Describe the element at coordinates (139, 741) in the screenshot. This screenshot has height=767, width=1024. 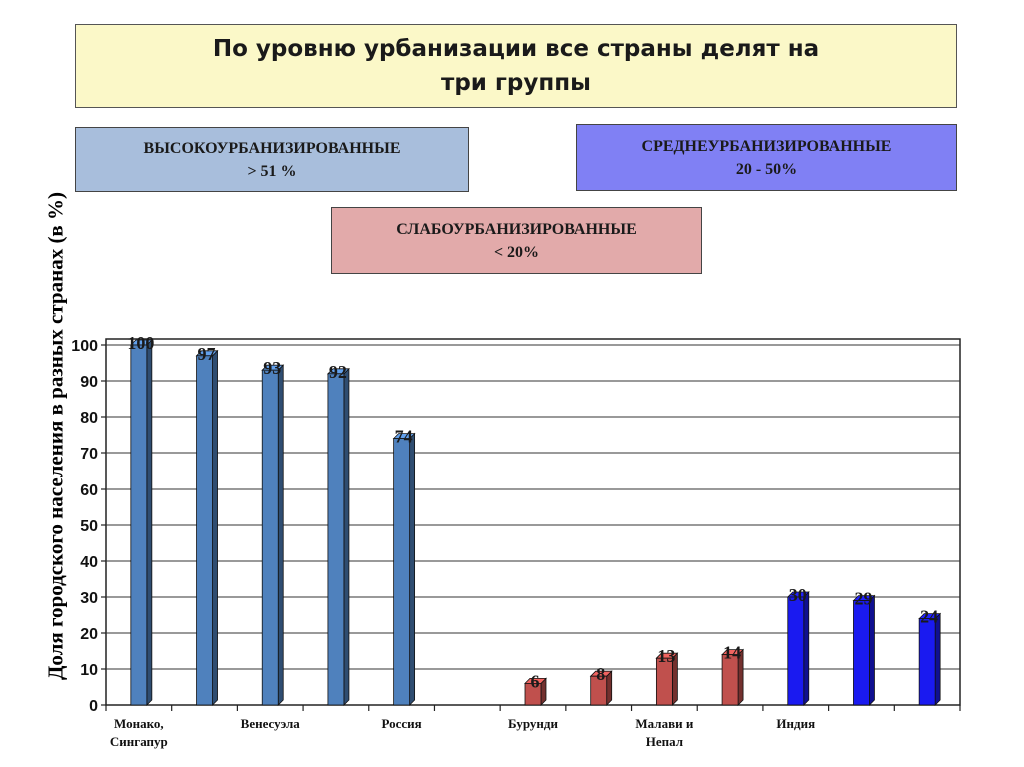
I see `x-category-label: Сингапур` at that location.